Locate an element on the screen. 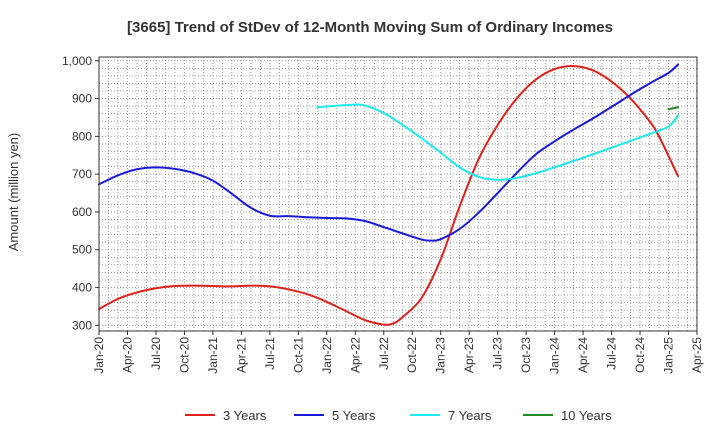  y-axis-label: Amount (million yen) is located at coordinates (13, 192).